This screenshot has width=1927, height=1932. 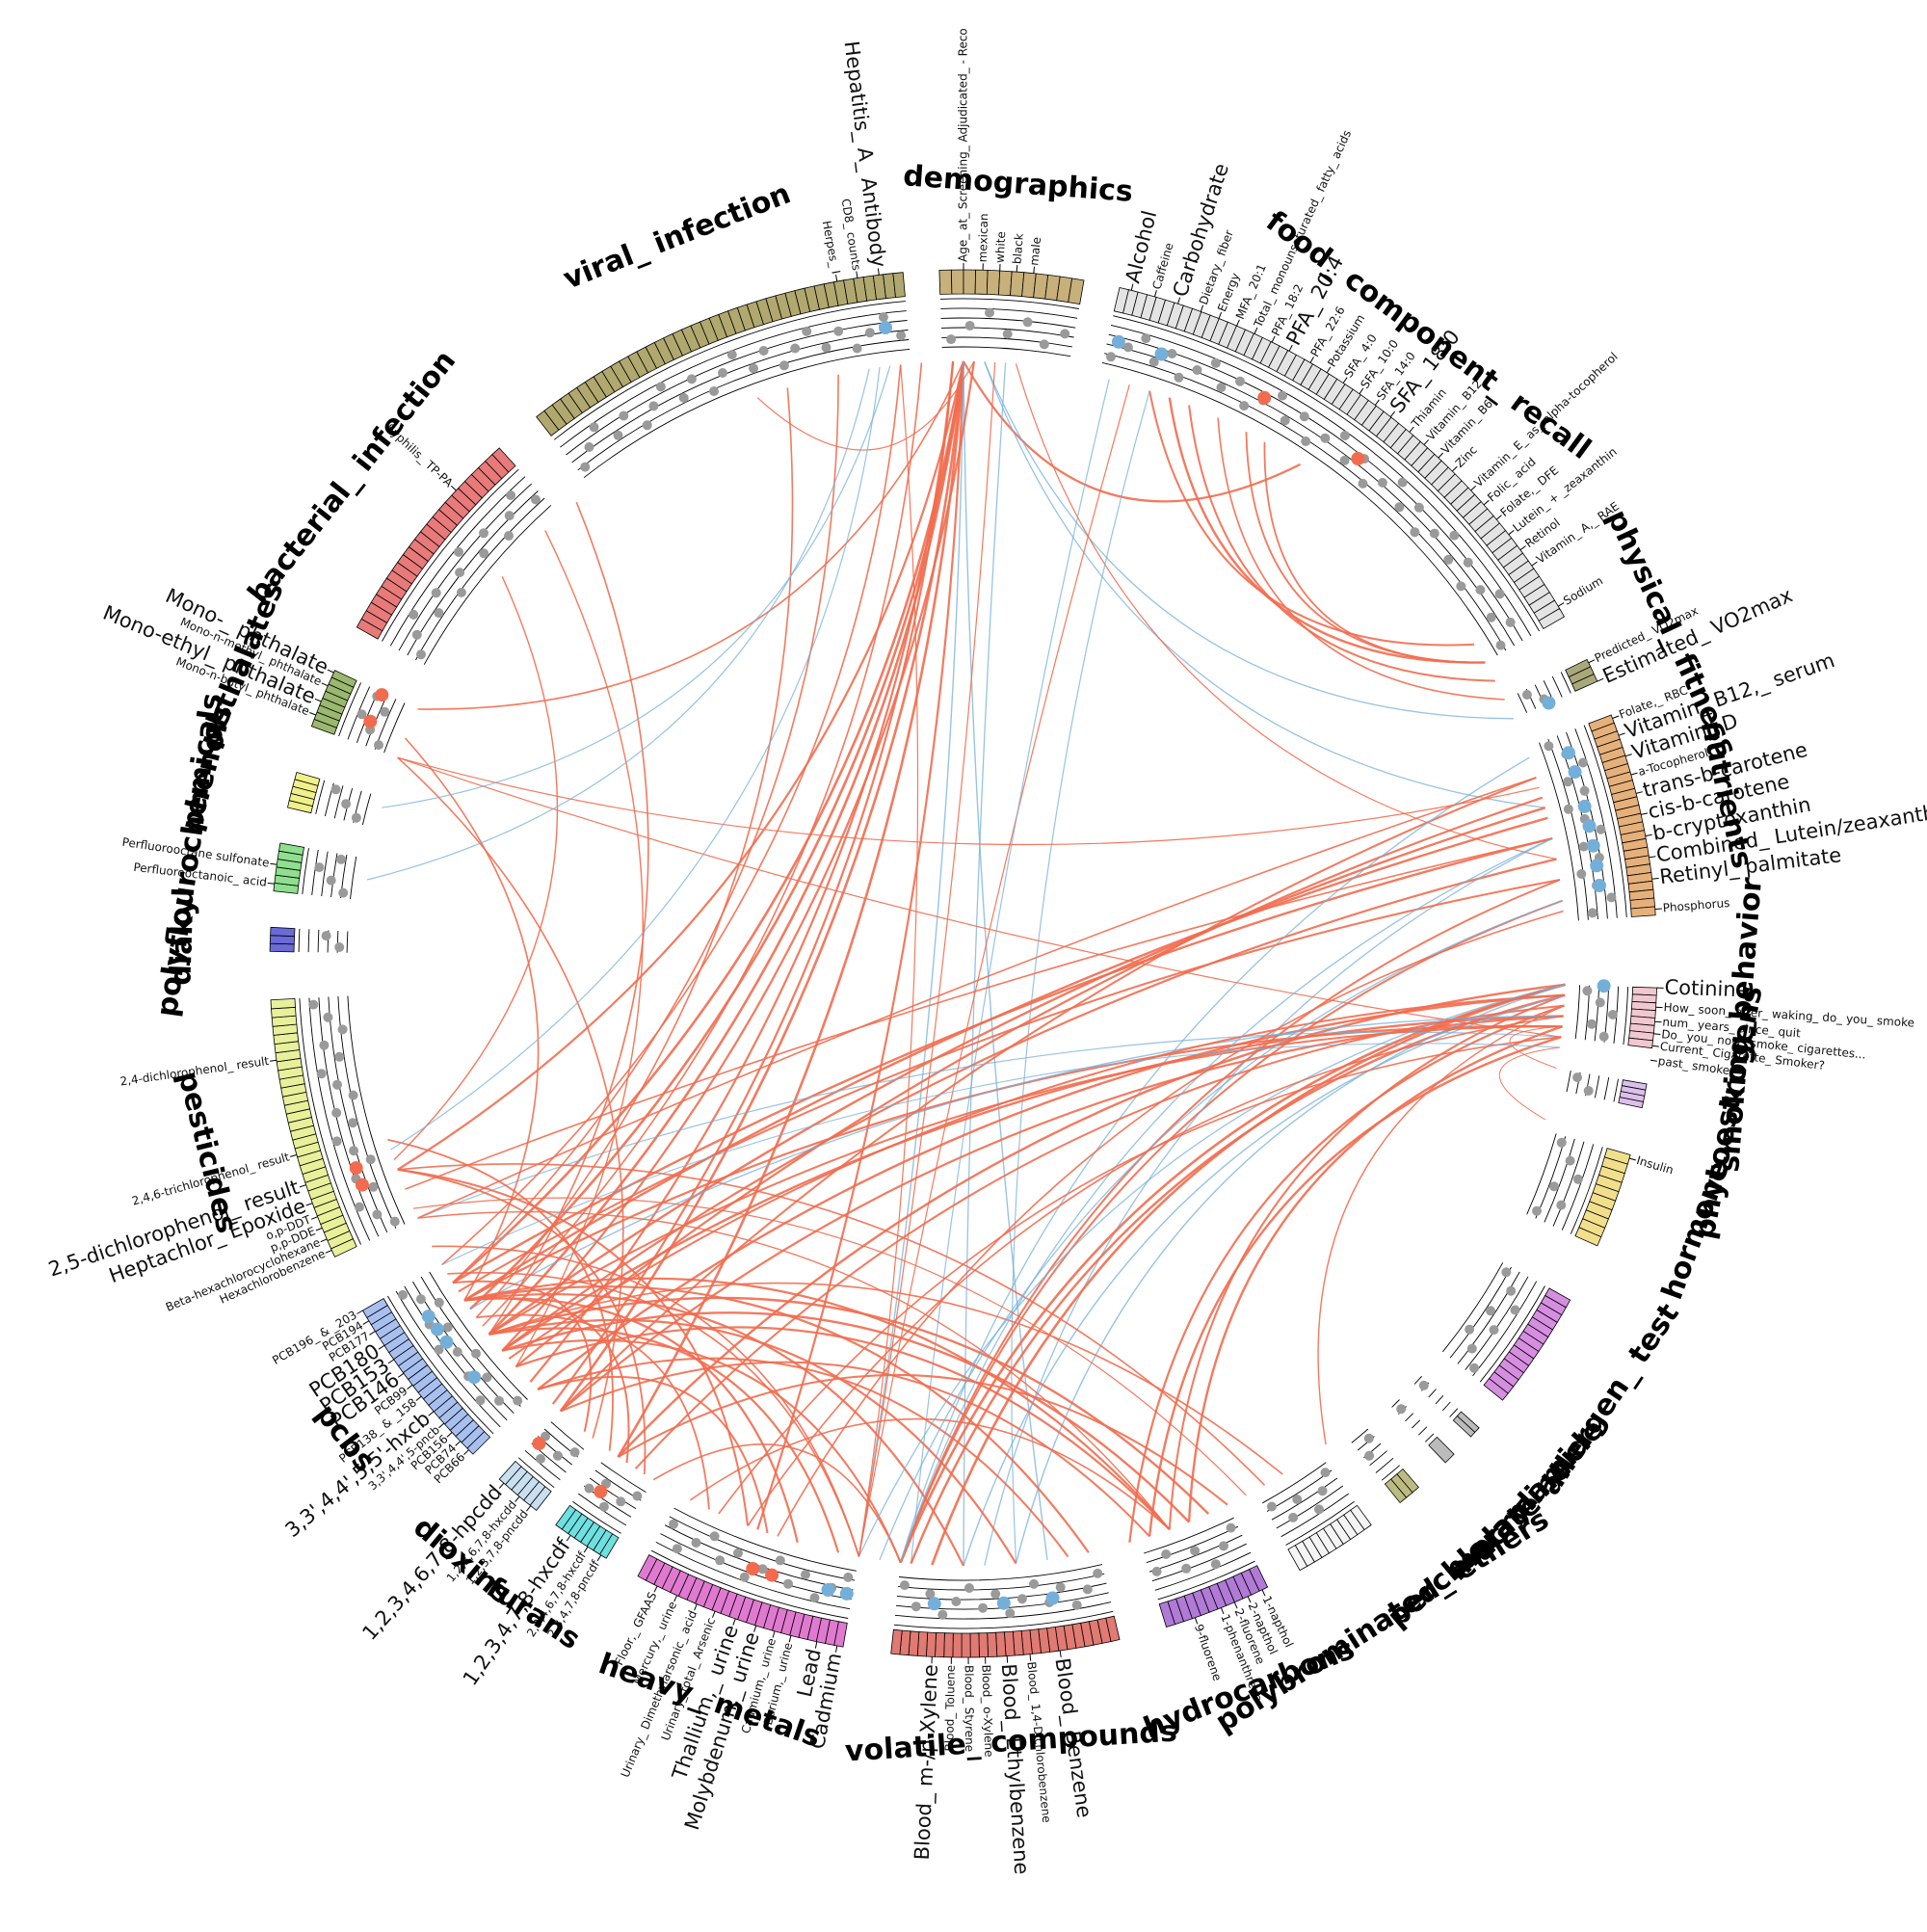 I want to click on group-block-pfc, so click(x=289, y=868).